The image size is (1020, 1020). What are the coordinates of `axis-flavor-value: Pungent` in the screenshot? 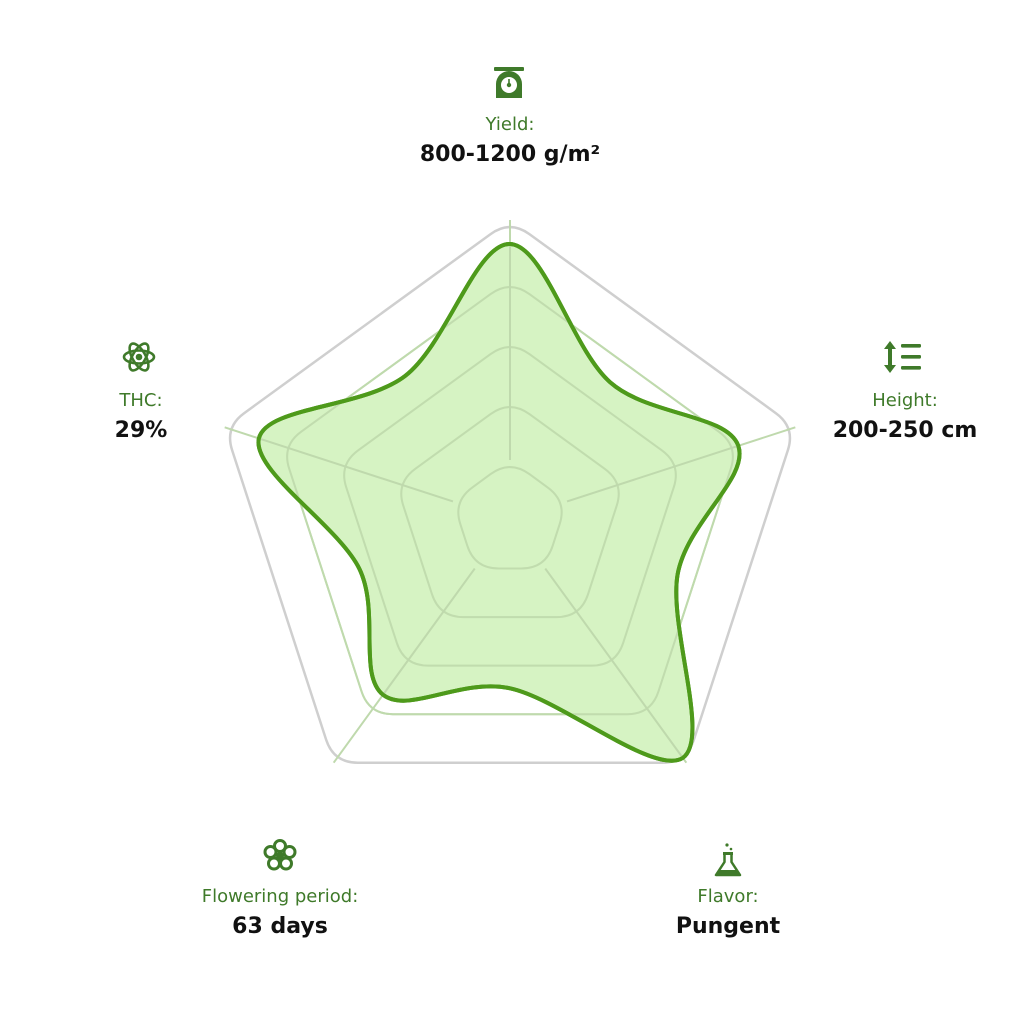 It's located at (728, 926).